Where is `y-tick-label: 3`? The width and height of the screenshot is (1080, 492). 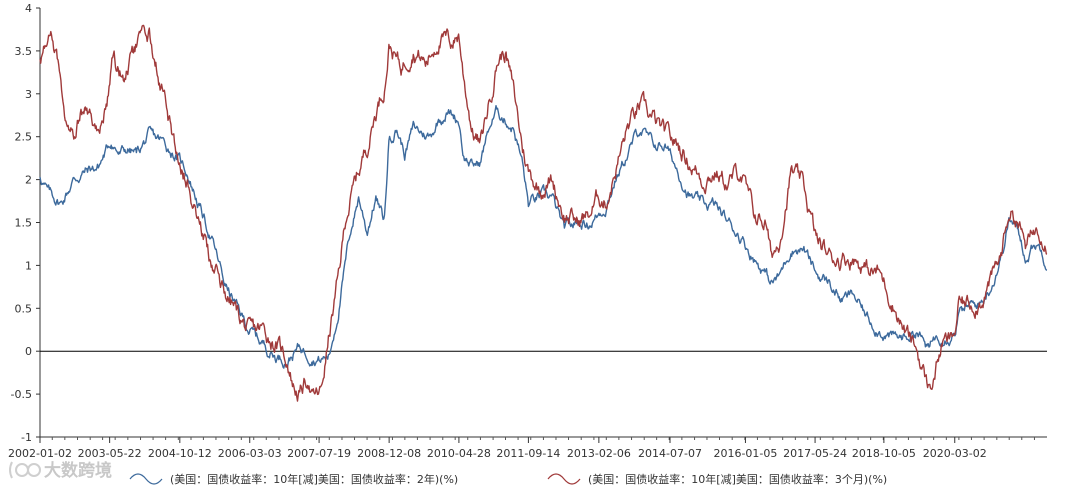 y-tick-label: 3 is located at coordinates (28, 94).